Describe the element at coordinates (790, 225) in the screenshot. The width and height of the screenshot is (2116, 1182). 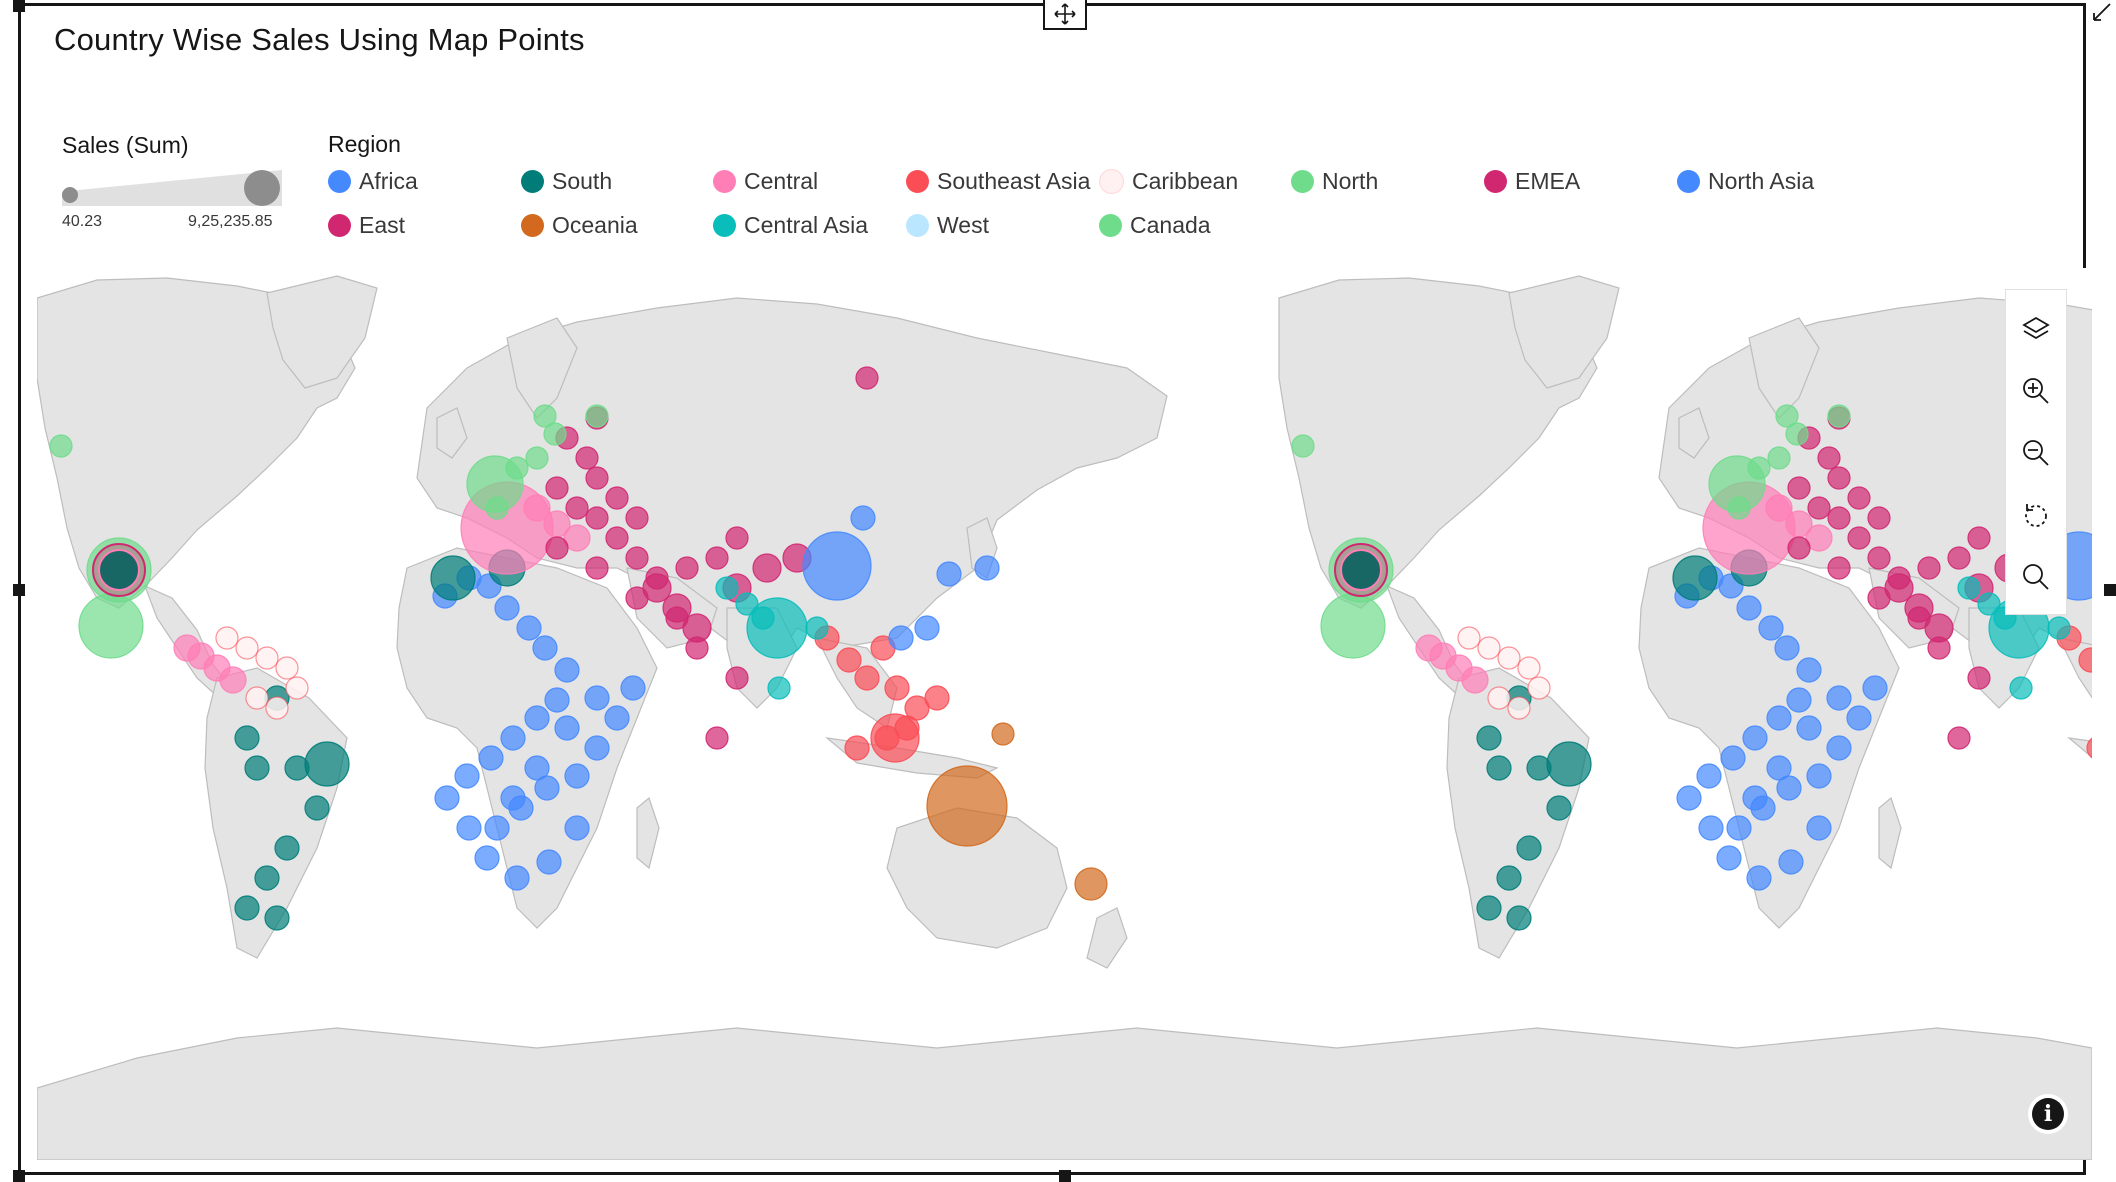
I see `legend-item-central-asia: Central Asia` at that location.